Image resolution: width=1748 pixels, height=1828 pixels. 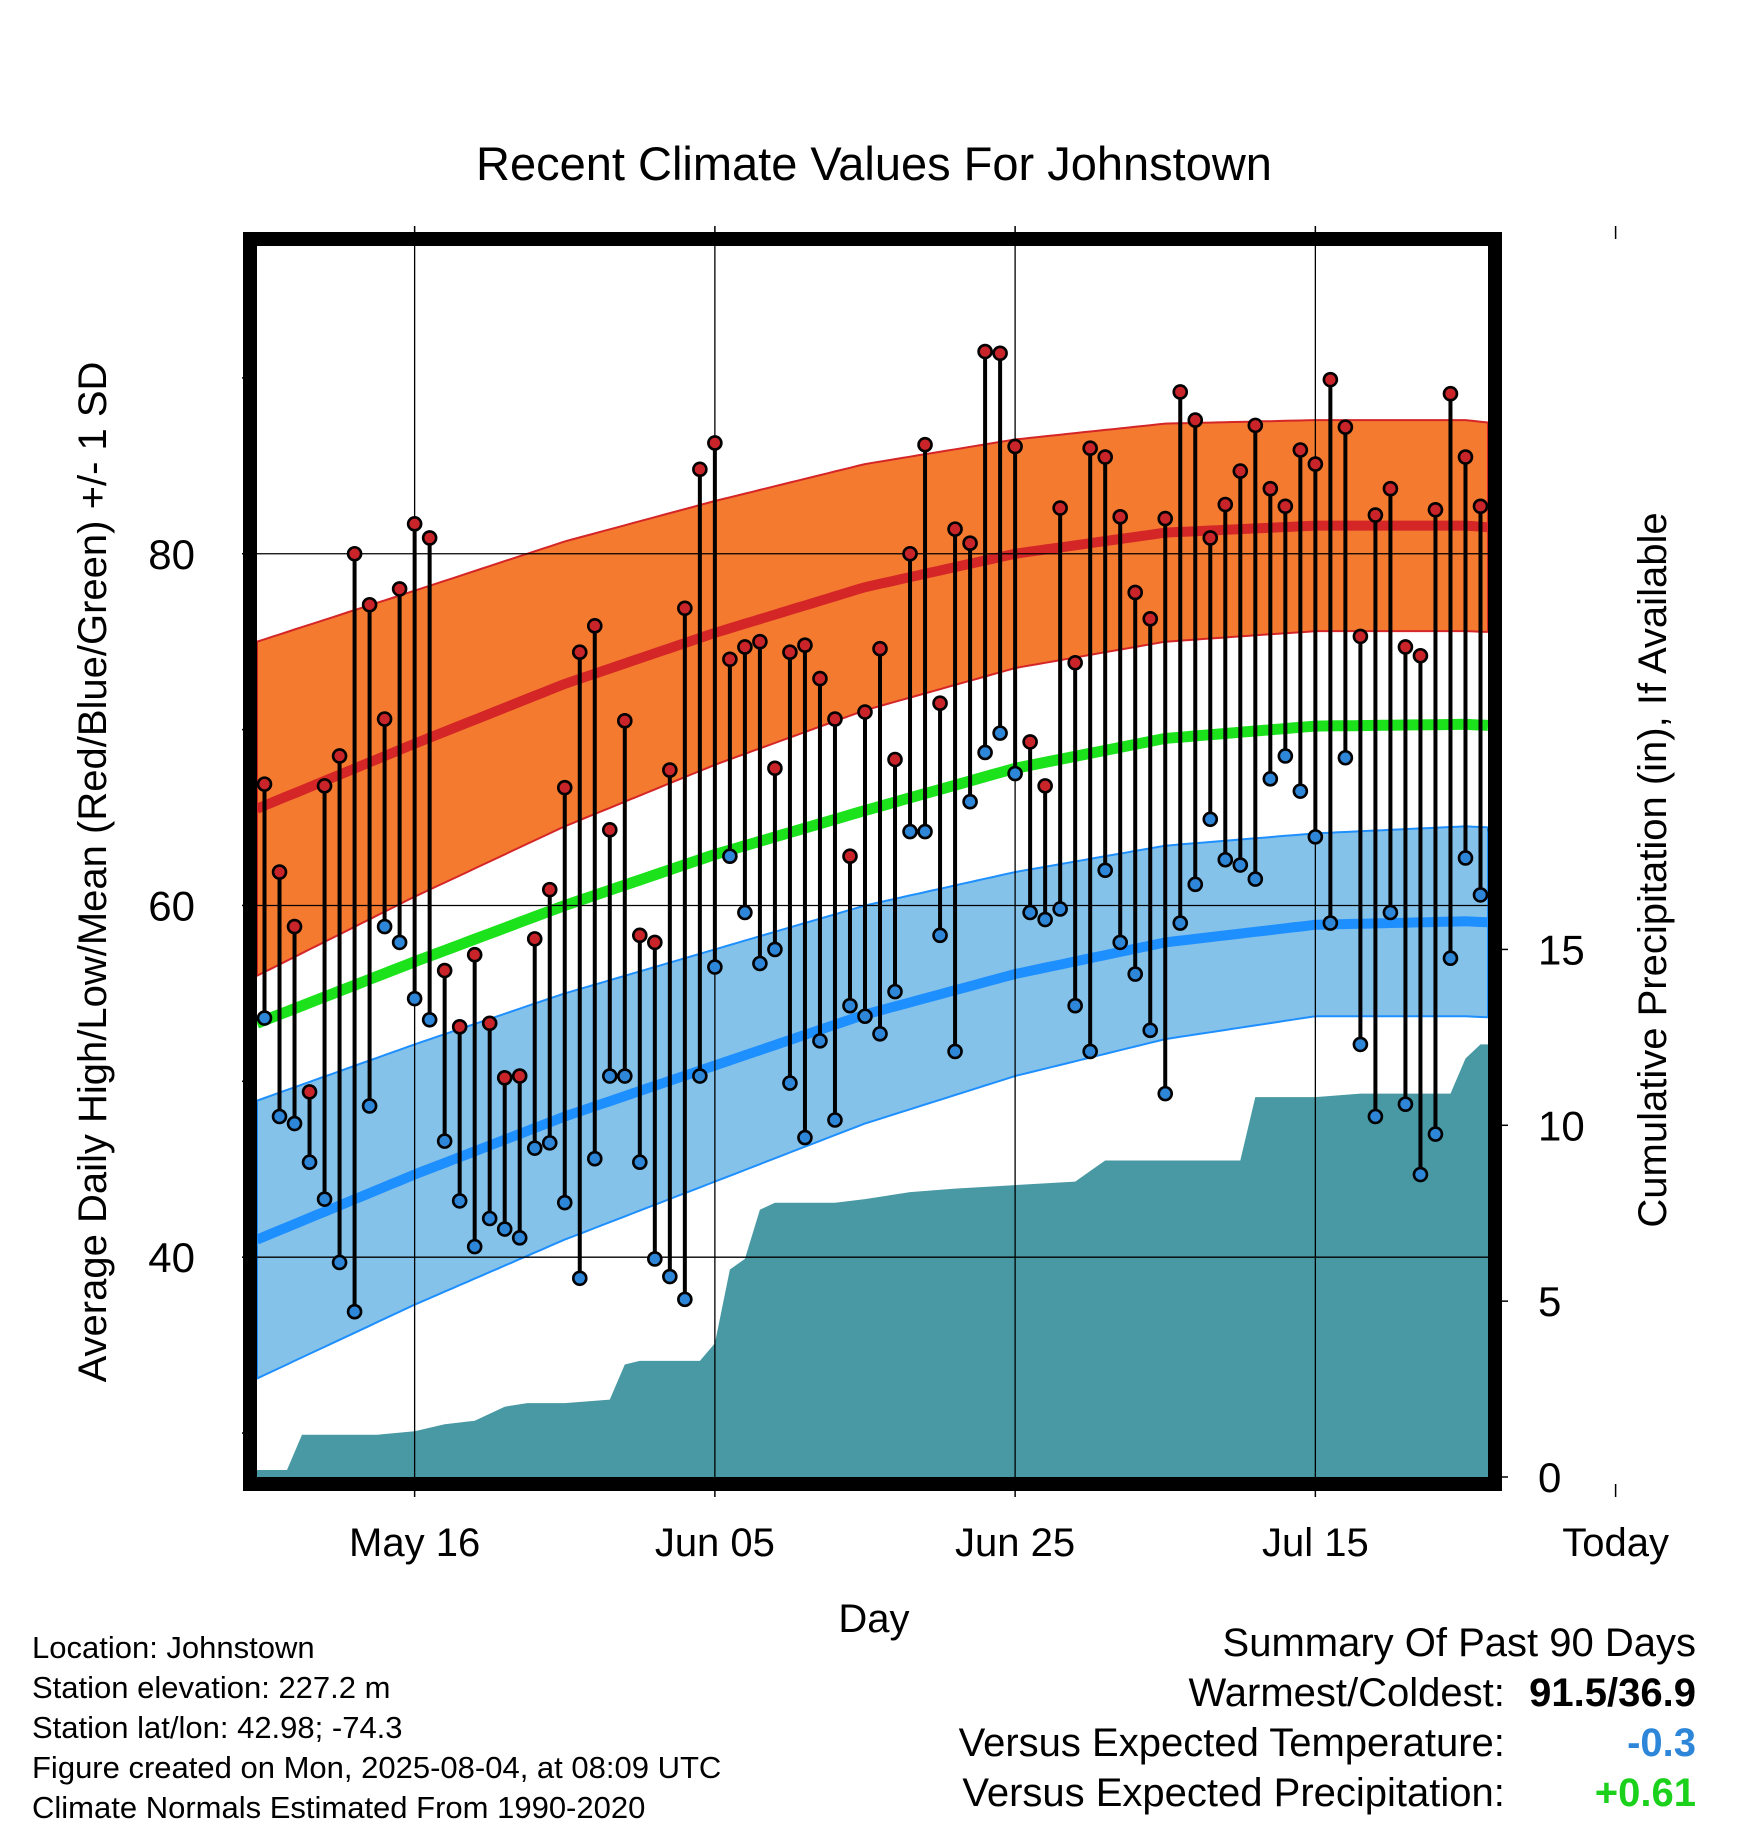 What do you see at coordinates (1459, 1643) in the screenshot?
I see `summary-title: Summary Of Past 90 Days` at bounding box center [1459, 1643].